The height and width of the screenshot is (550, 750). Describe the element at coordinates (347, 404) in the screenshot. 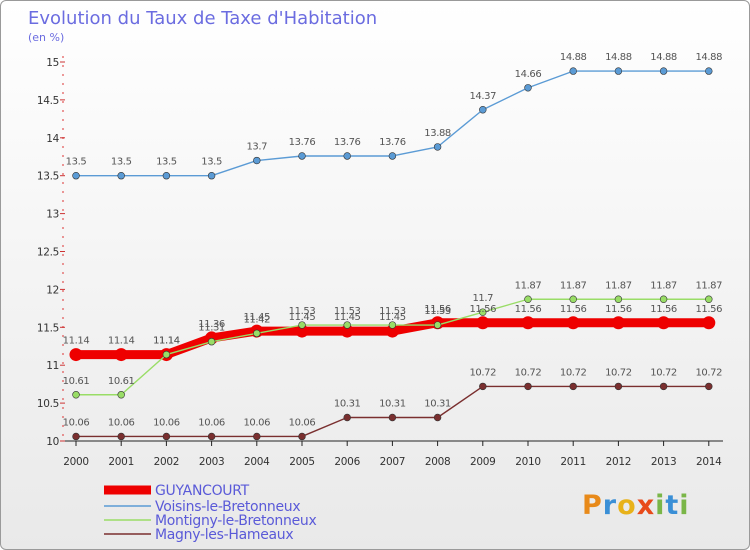

I see `data-label: 10.31` at that location.